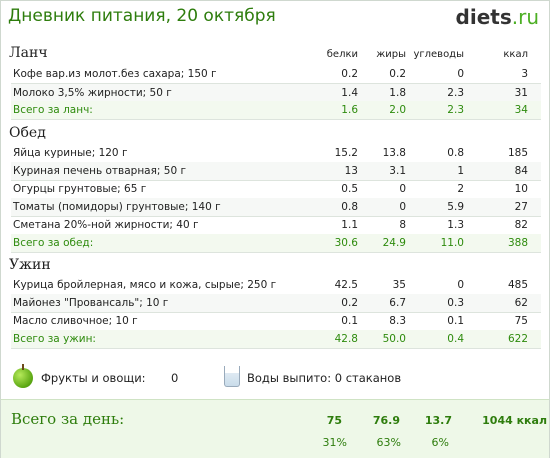 The image size is (550, 458). I want to click on meal-title-lunch: Ланч, so click(28, 53).